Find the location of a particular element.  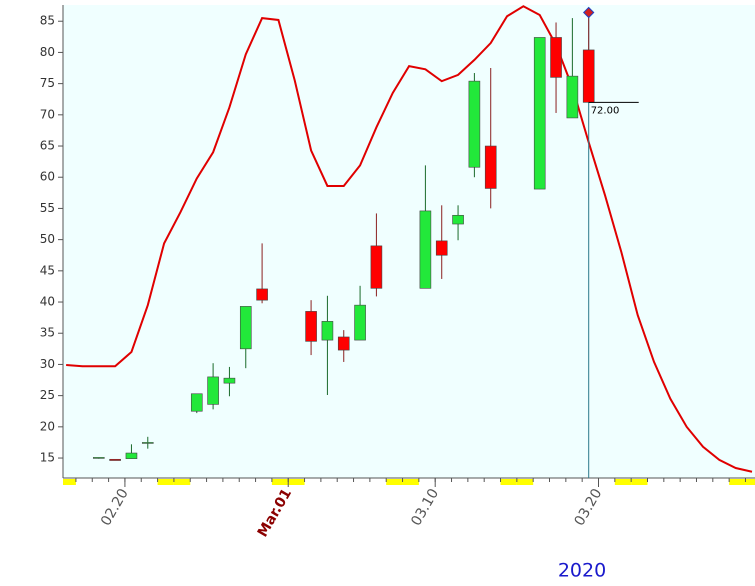

x-tick-label: Mar.01 is located at coordinates (275, 513).